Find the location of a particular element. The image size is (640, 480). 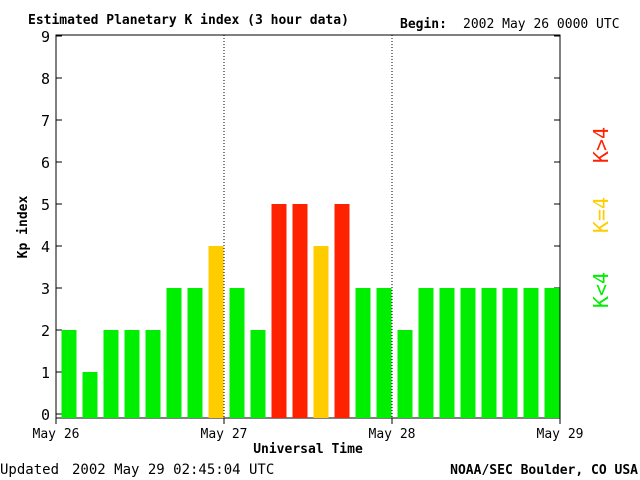

legend-label: K=4 is located at coordinates (601, 215).